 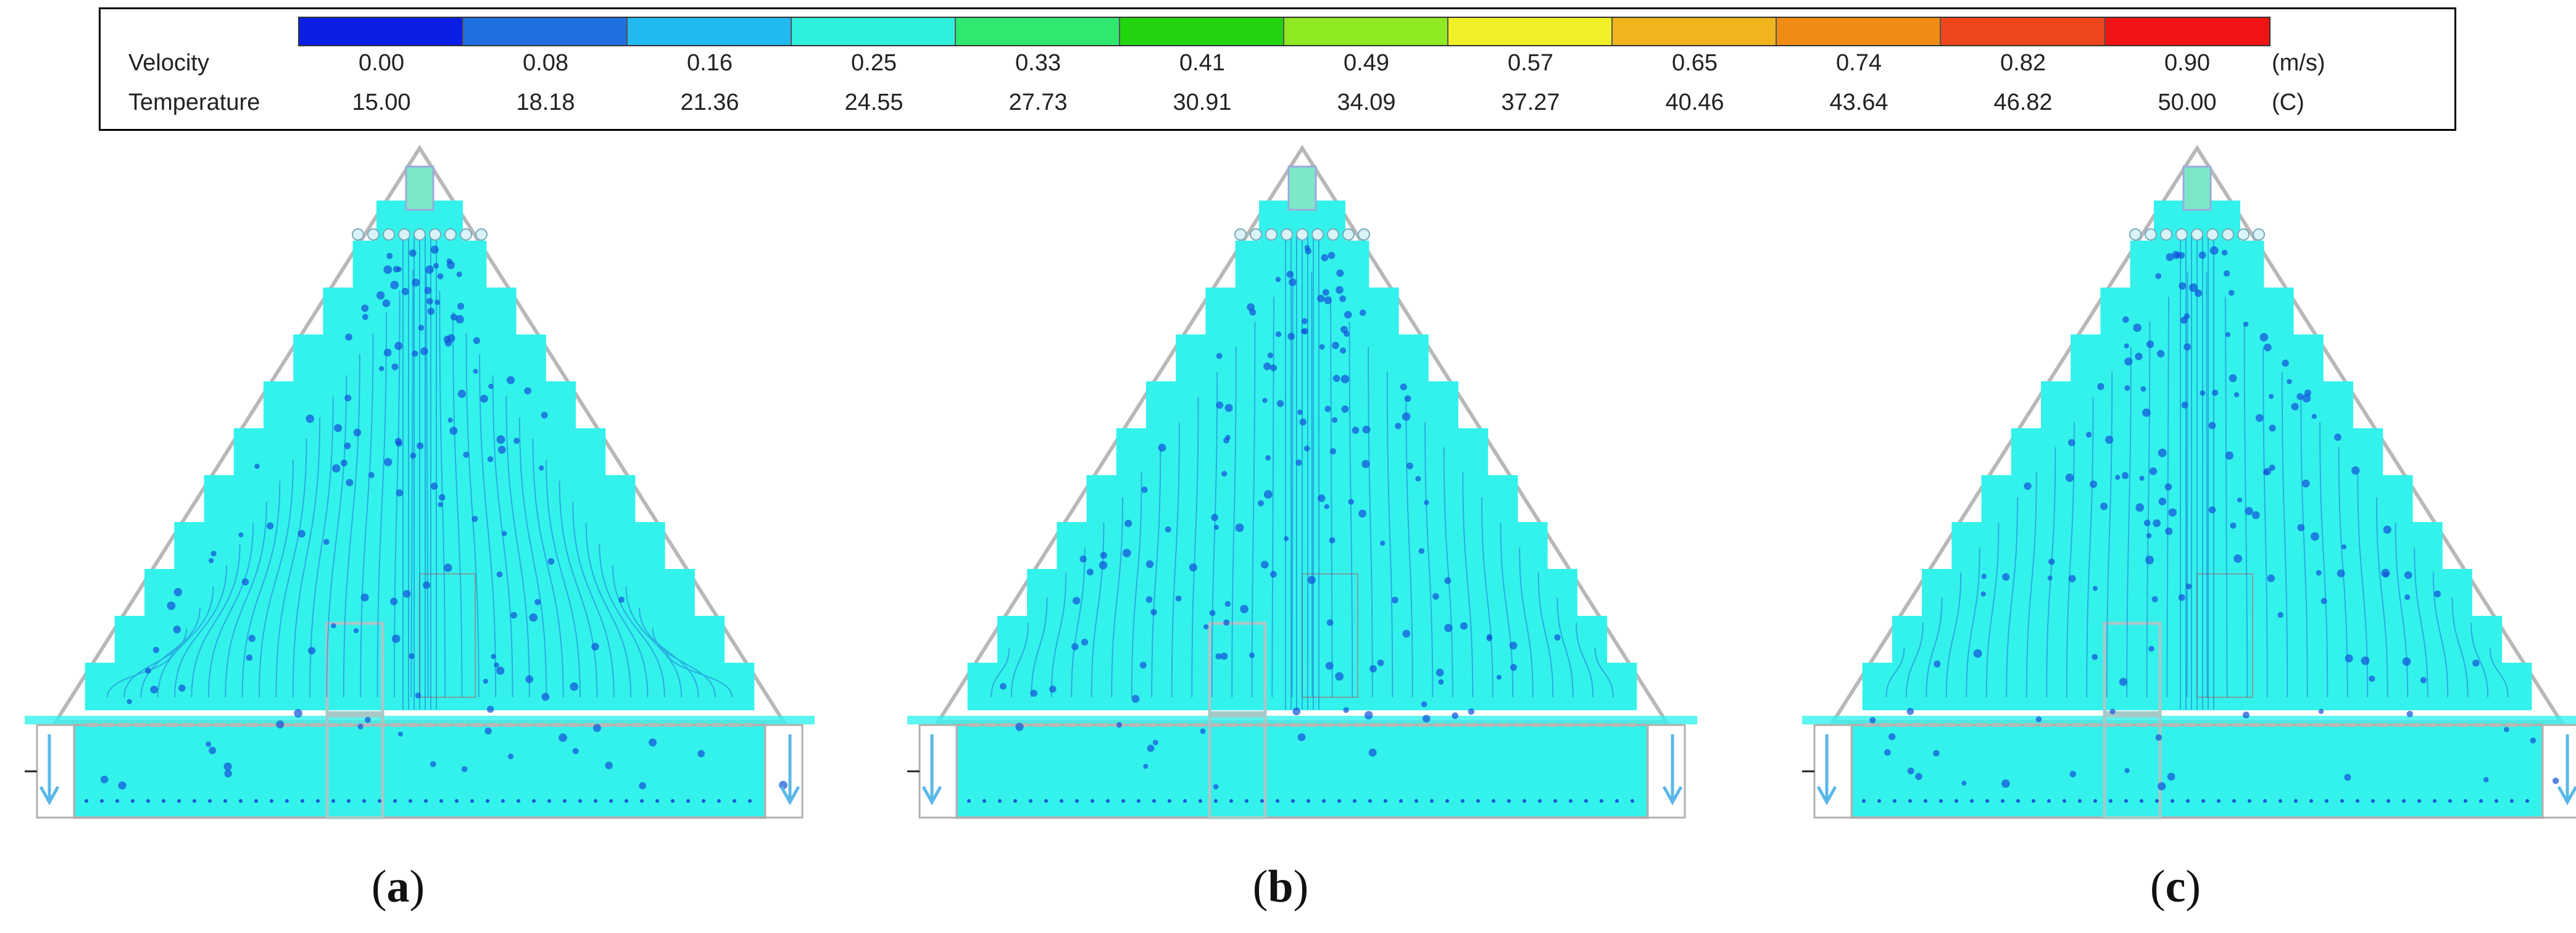 I want to click on eave-strip, so click(x=2189, y=720).